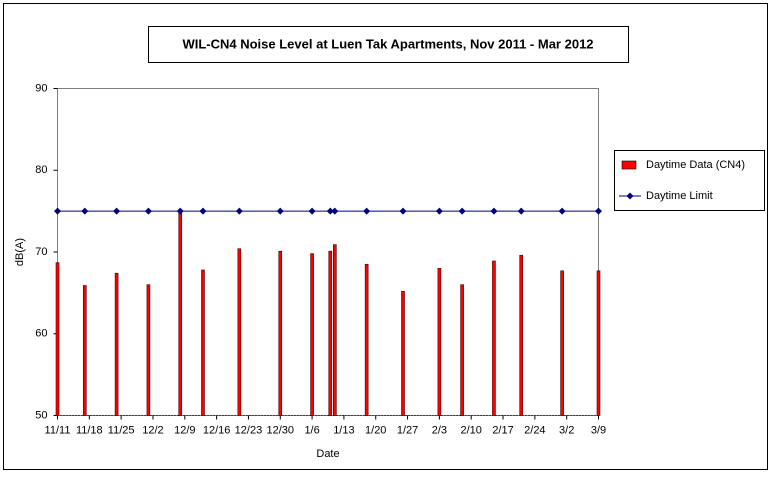 This screenshot has height=478, width=771. Describe the element at coordinates (121, 430) in the screenshot. I see `x-tick-label: 11/25` at that location.